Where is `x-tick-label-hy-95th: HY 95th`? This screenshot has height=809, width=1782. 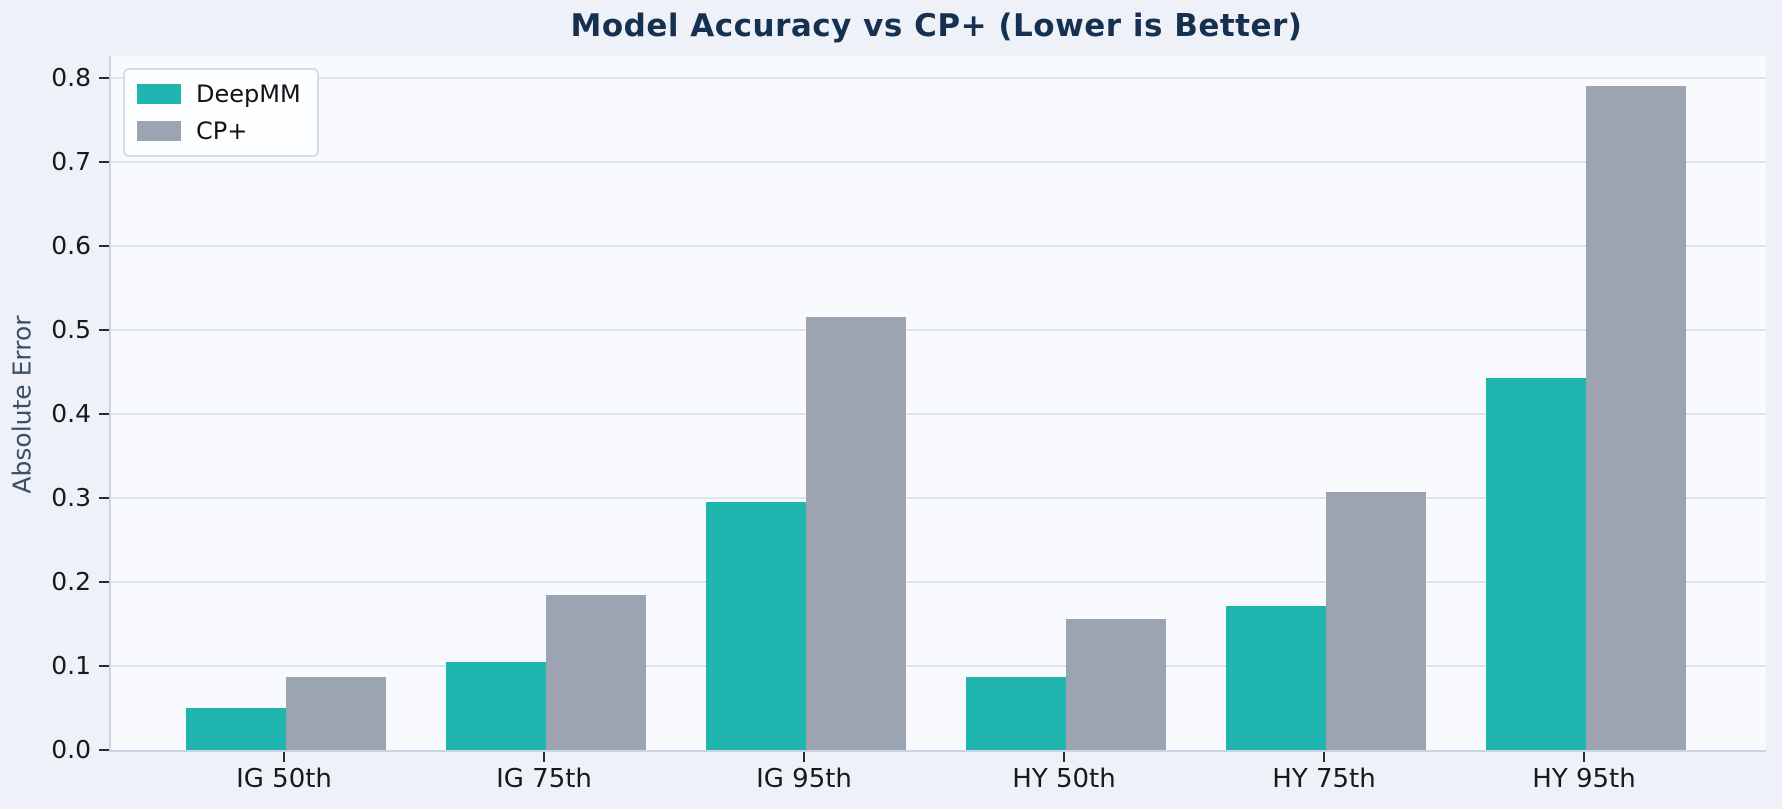
x-tick-label-hy-95th: HY 95th is located at coordinates (1584, 779).